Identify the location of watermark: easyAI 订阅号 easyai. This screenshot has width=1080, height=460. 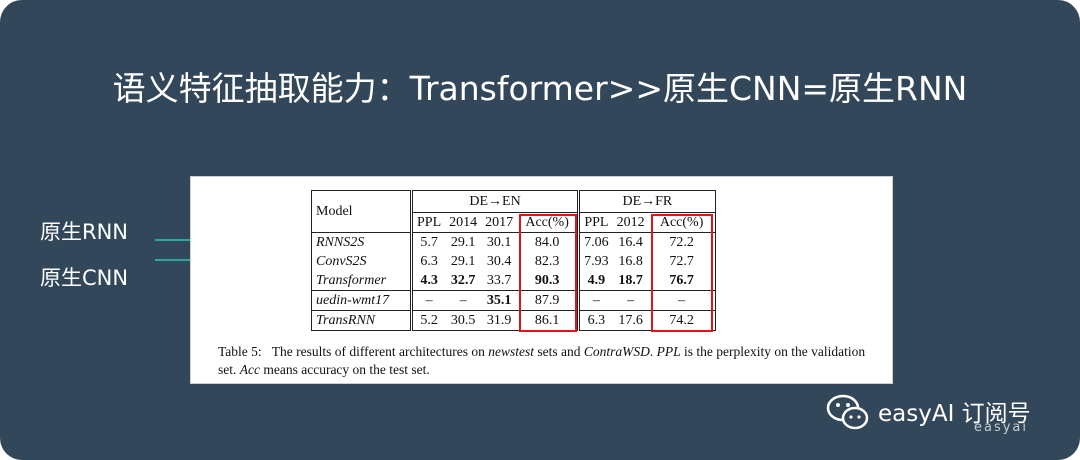
(944, 417).